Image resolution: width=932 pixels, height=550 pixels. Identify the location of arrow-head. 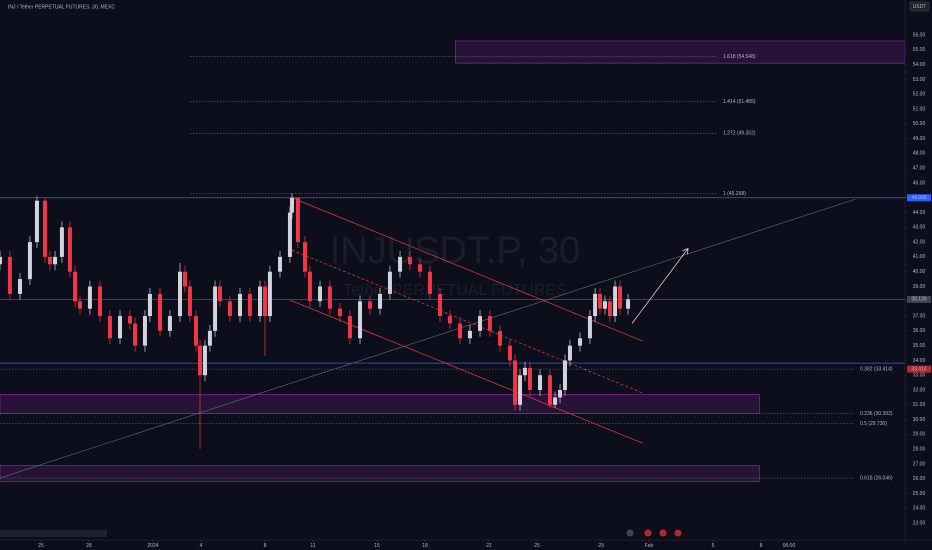
(685, 251).